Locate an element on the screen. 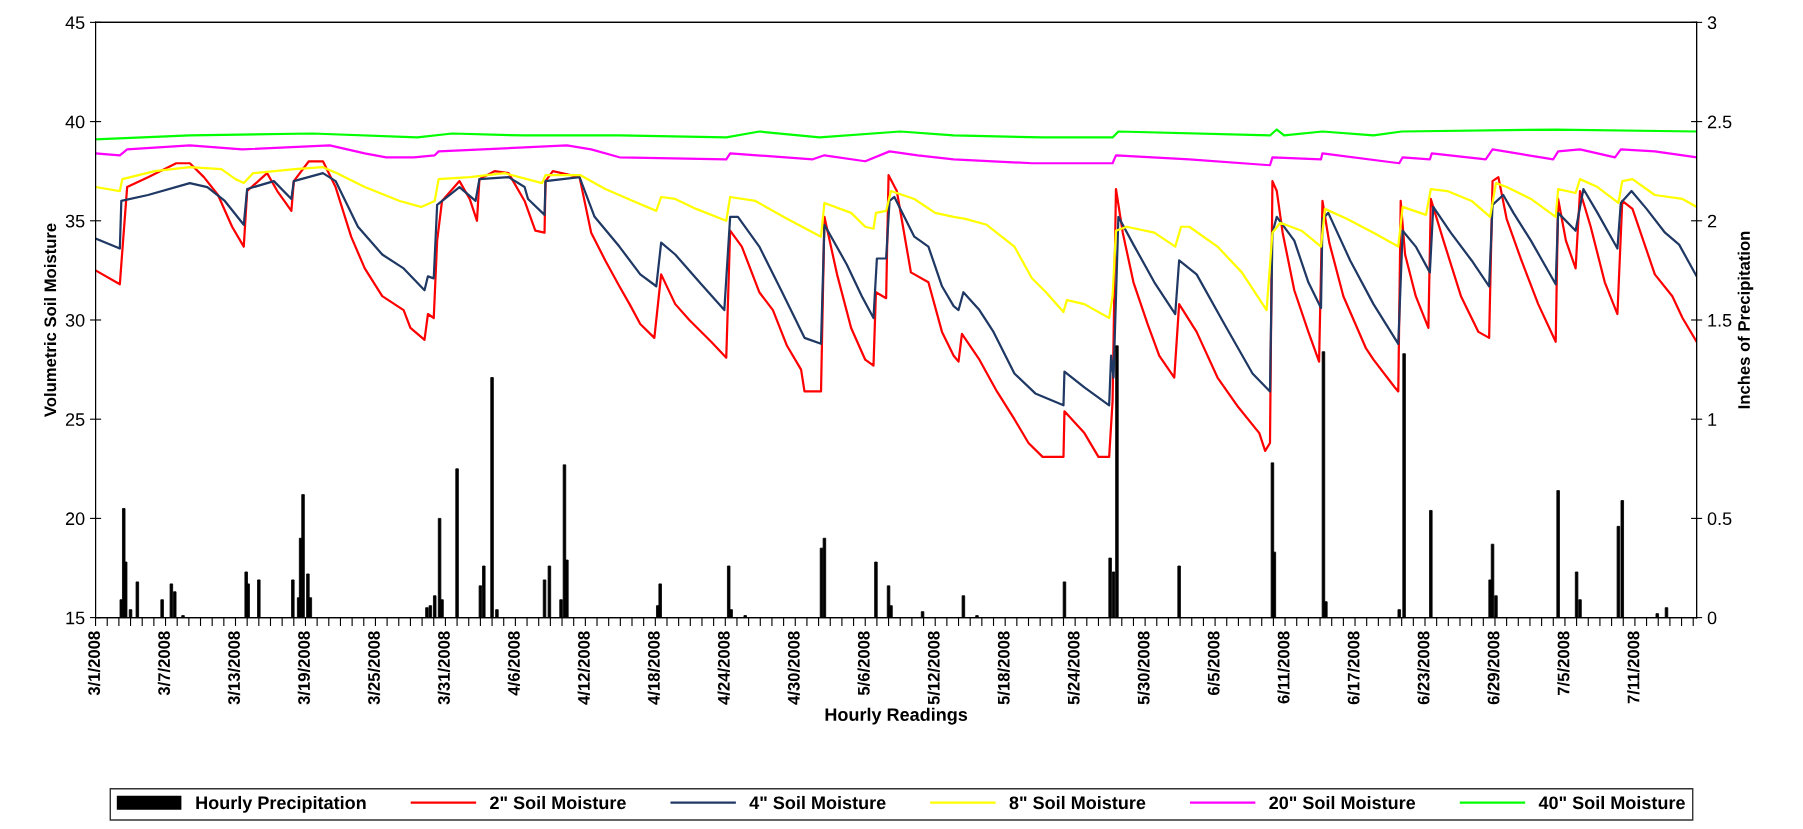 The height and width of the screenshot is (829, 1803). y-tick-label: 40 is located at coordinates (75, 122).